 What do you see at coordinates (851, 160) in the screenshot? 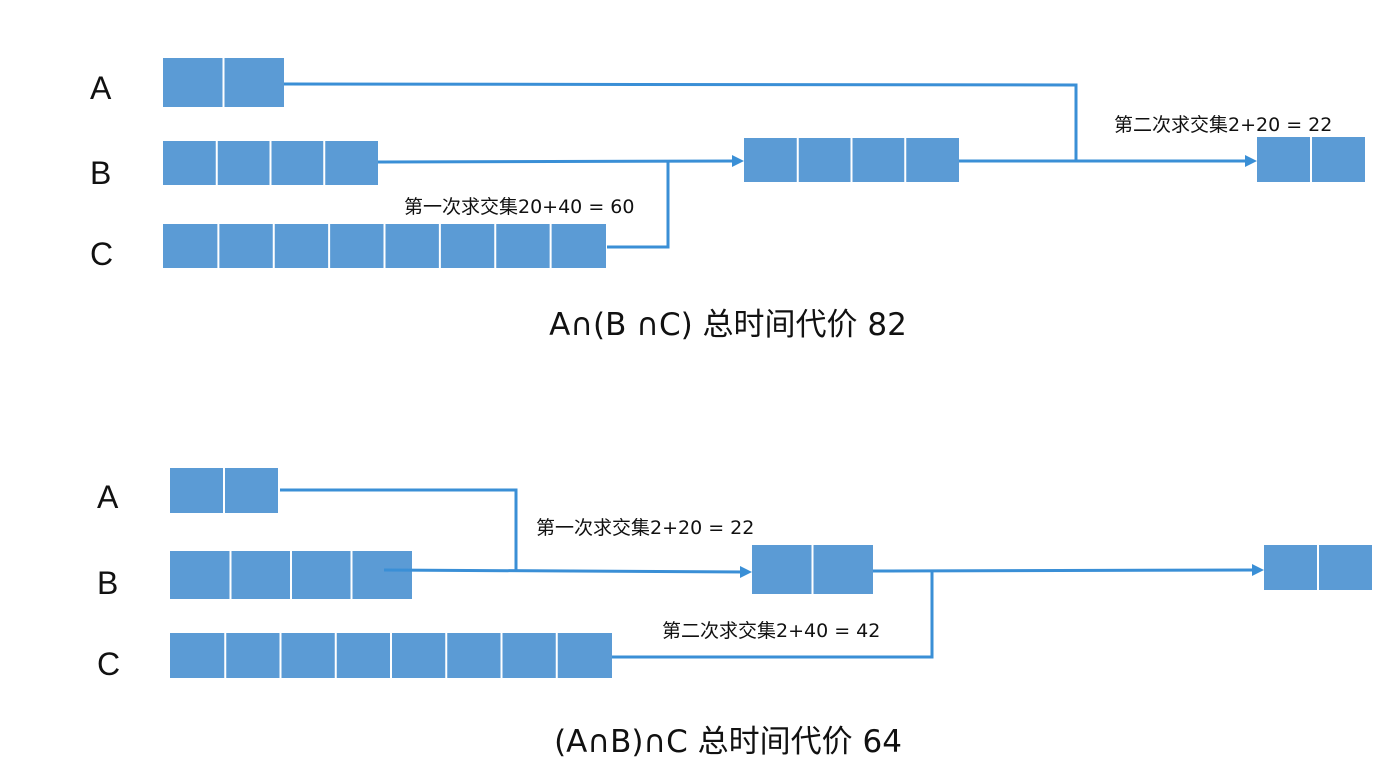
I see `intersection-bc-blocks` at bounding box center [851, 160].